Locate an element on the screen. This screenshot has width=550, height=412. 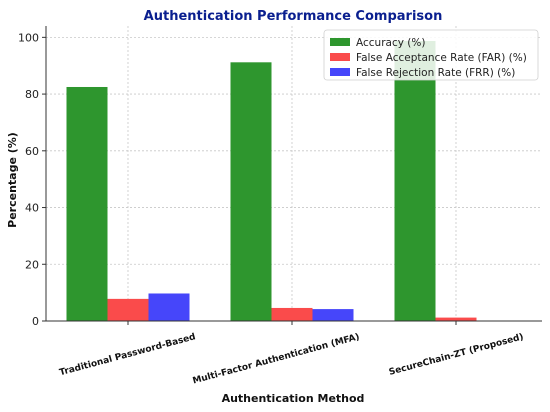
chart-title: Authentication Performance Comparison is located at coordinates (293, 16).